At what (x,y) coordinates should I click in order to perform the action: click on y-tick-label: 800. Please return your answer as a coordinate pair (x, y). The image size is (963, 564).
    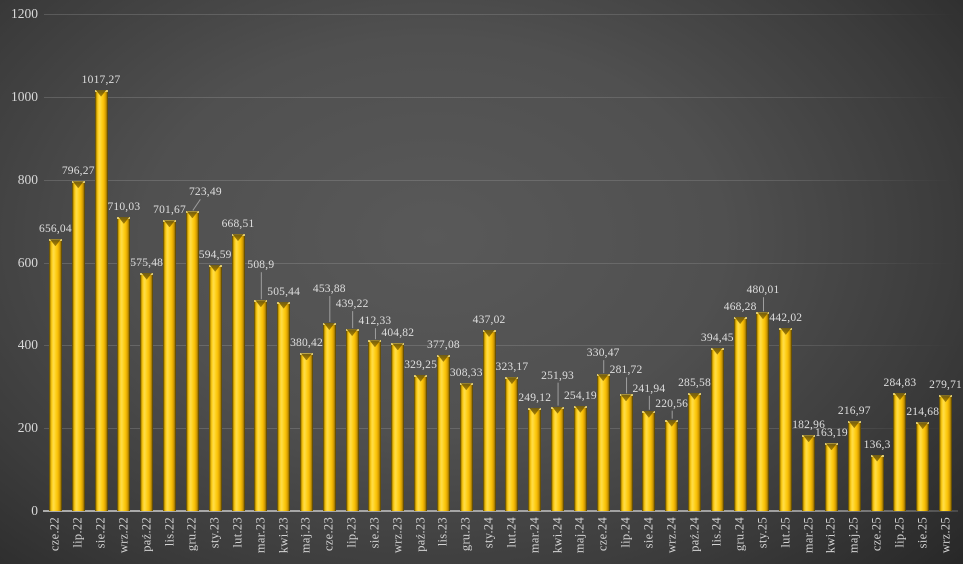
    Looking at the image, I should click on (27, 179).